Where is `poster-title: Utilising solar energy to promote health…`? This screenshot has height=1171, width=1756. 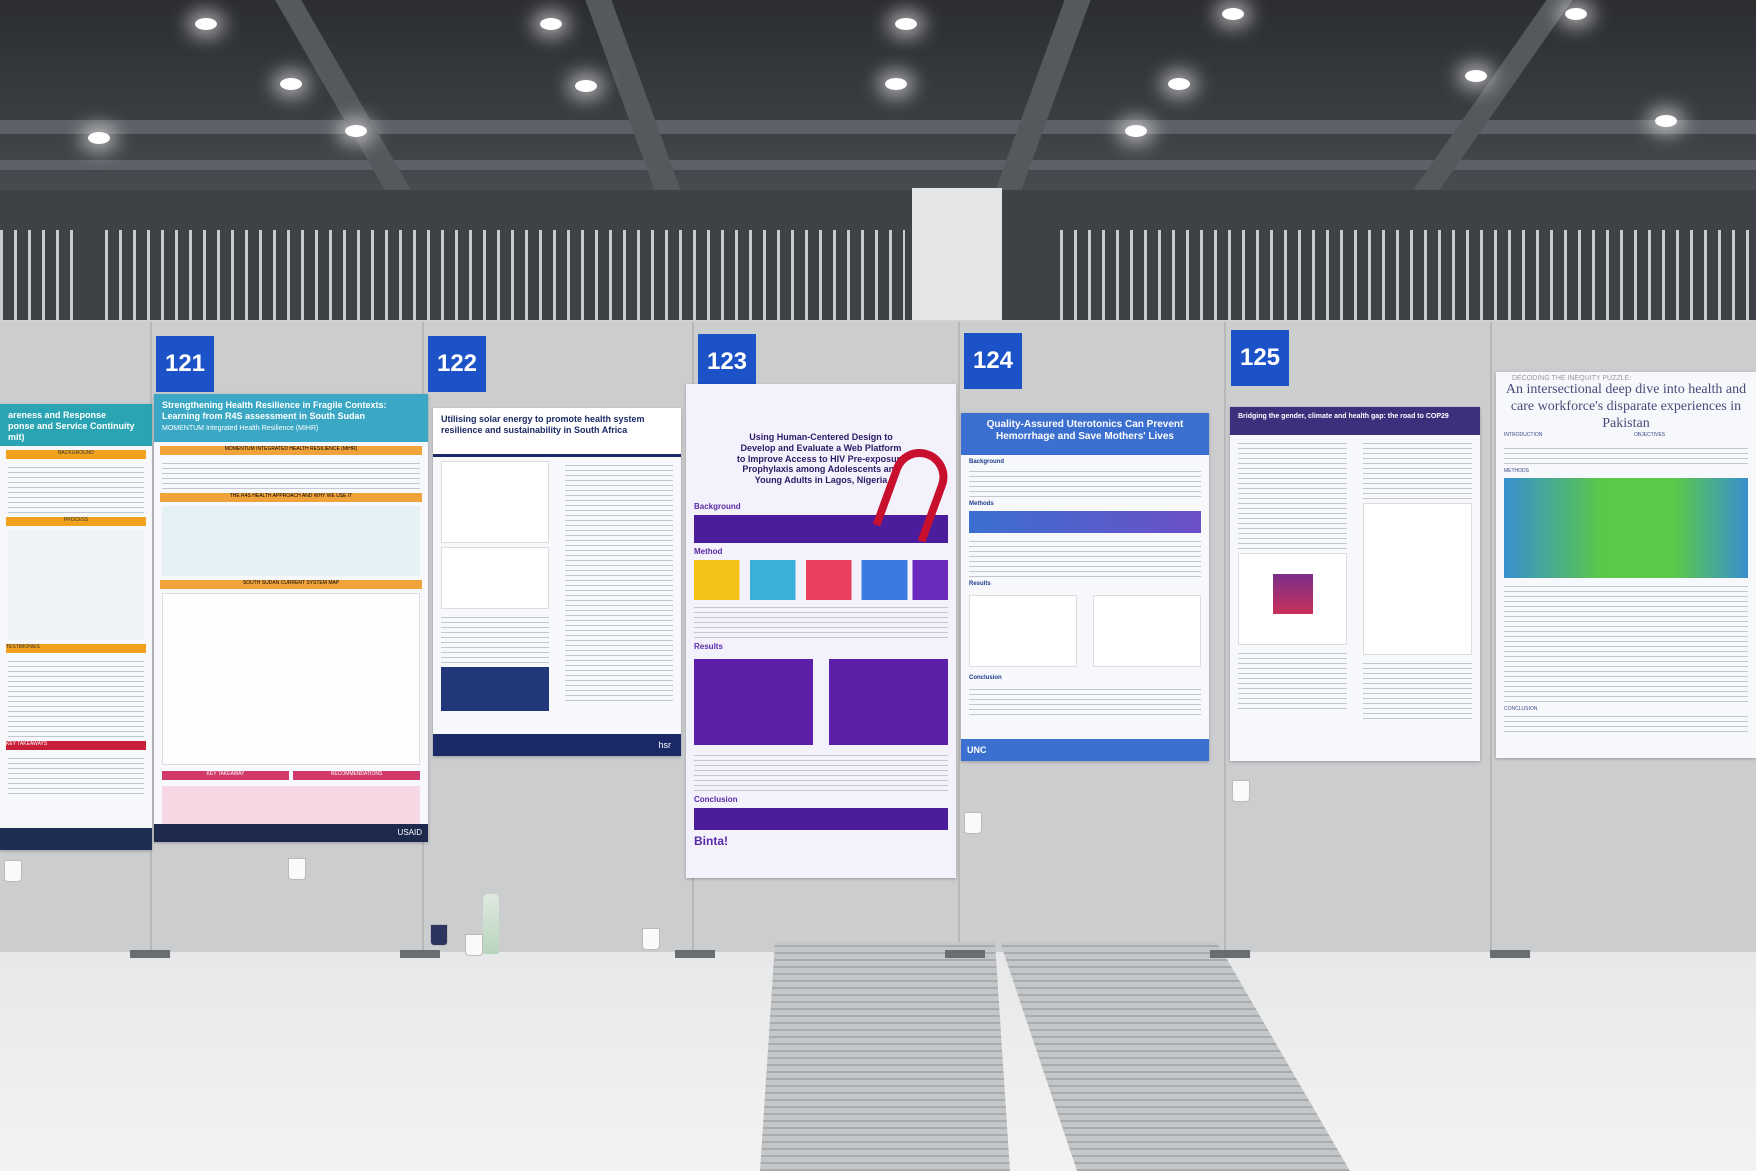
poster-title: Utilising solar energy to promote health… is located at coordinates (557, 432).